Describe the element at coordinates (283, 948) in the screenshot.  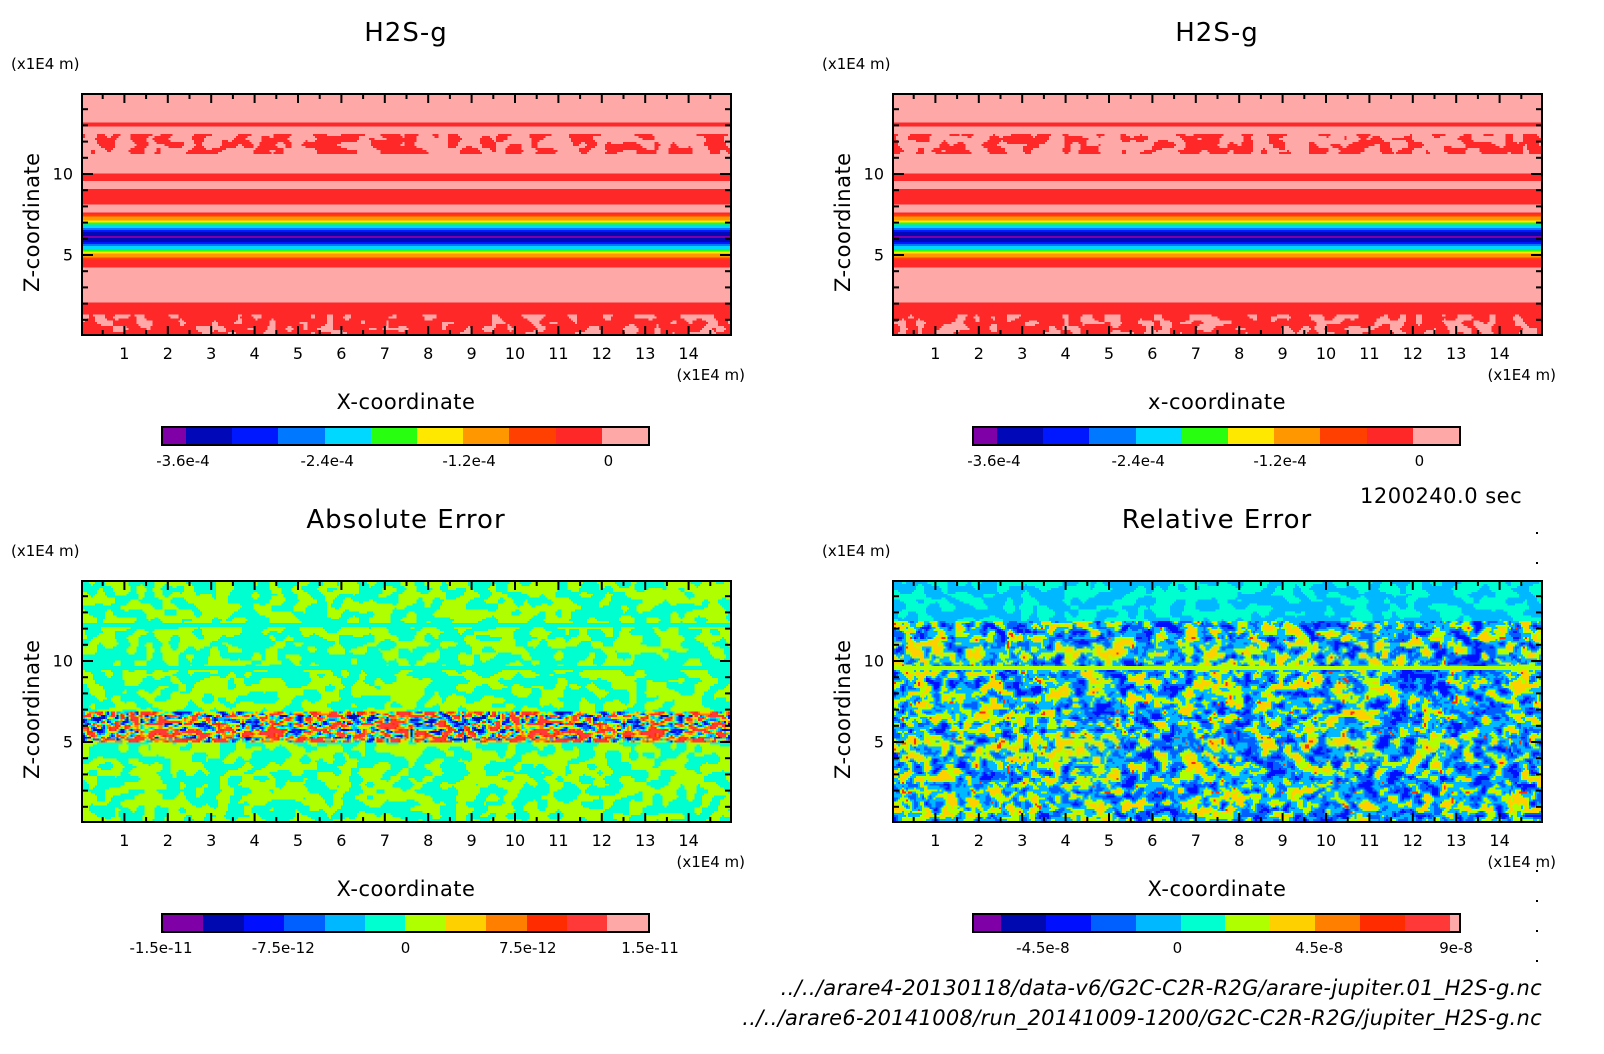
I see `colorbar-tick-label: -7.5e-12` at that location.